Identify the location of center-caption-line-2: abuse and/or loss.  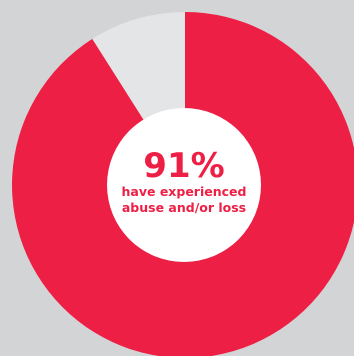
(184, 207).